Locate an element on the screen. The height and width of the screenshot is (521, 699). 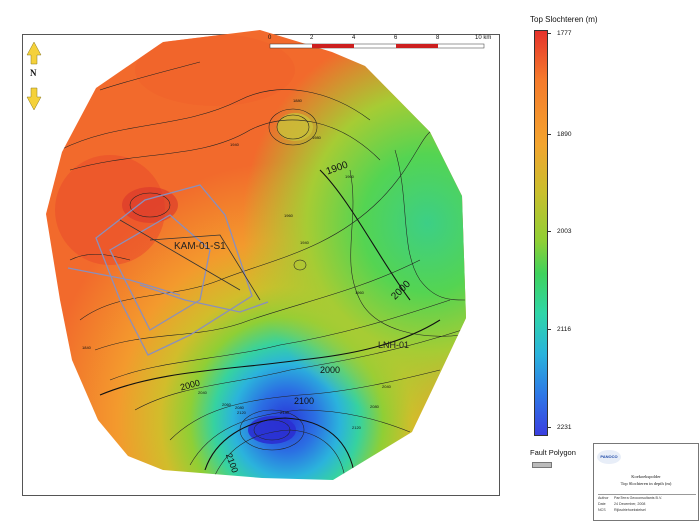
title-block-title: Koekoekspolder is located at coordinates (646, 476).